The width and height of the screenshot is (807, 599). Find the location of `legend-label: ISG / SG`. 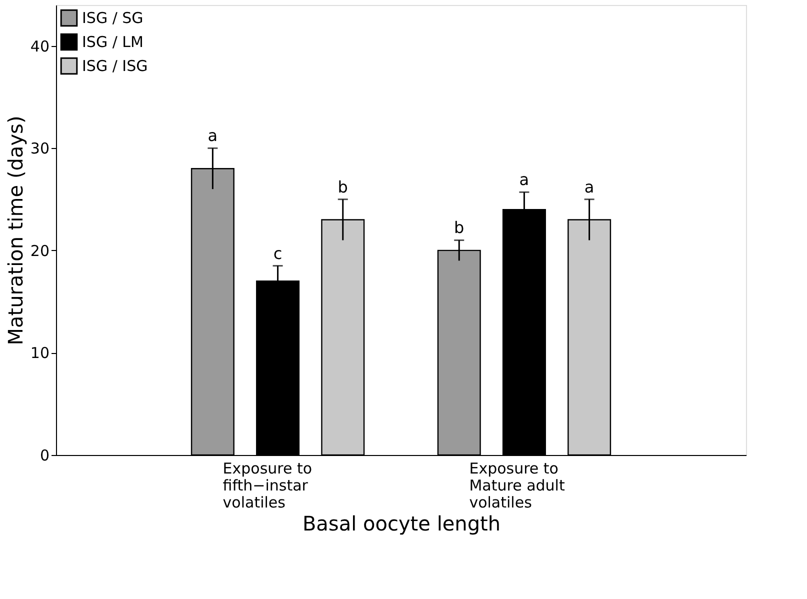

legend-label: ISG / SG is located at coordinates (113, 18).